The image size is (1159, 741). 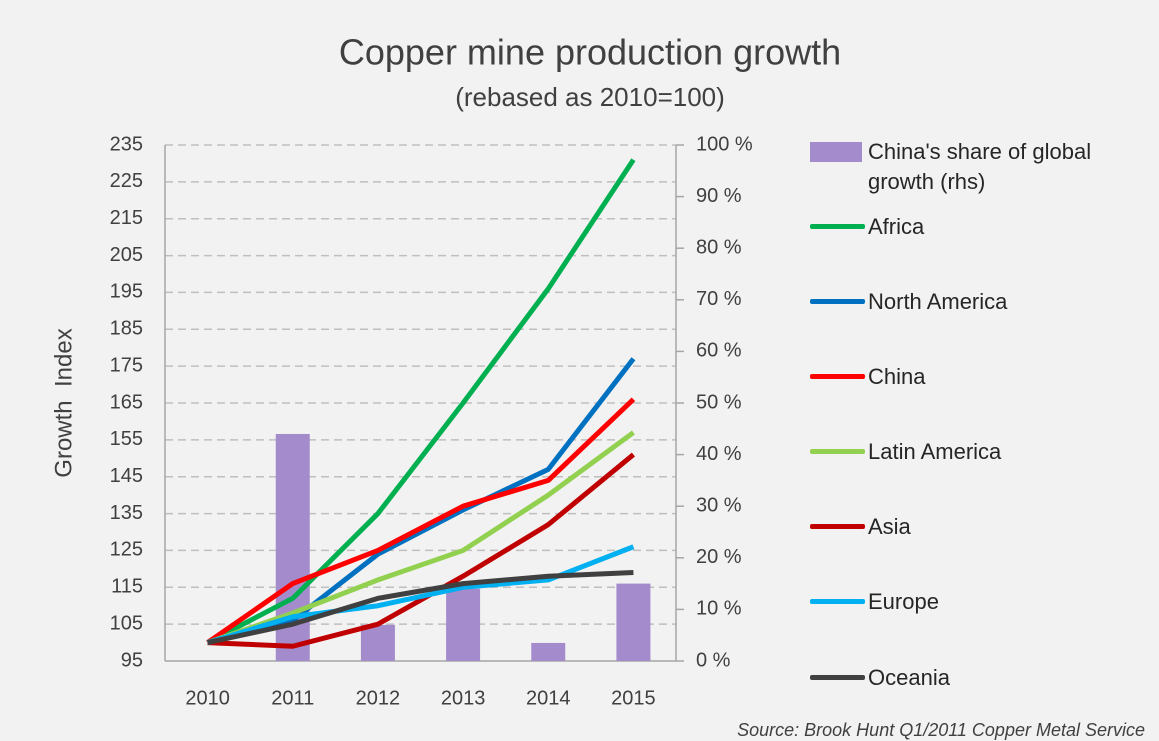 What do you see at coordinates (633, 698) in the screenshot?
I see `x-tick-label: 2015` at bounding box center [633, 698].